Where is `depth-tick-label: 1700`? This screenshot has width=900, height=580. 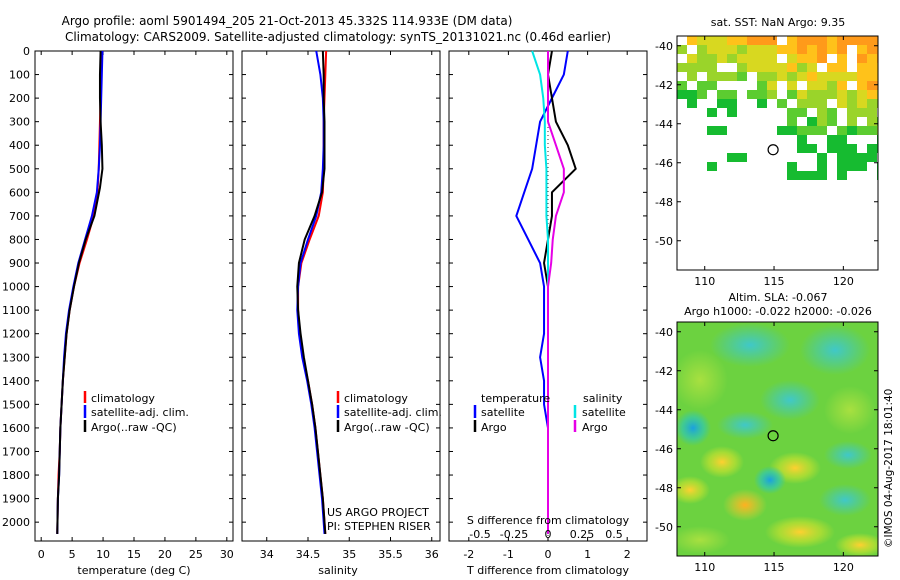 depth-tick-label: 1700 is located at coordinates (16, 451).